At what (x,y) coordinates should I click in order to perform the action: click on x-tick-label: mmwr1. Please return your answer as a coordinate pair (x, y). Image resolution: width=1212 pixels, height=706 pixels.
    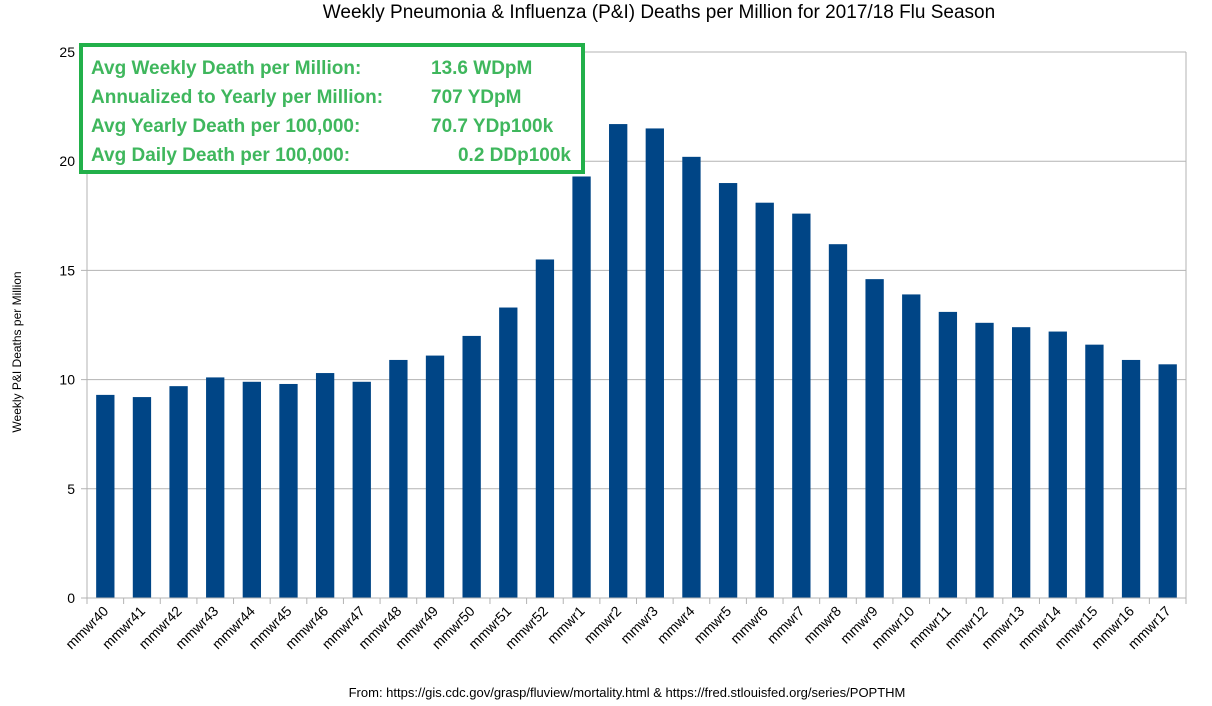
    Looking at the image, I should click on (566, 625).